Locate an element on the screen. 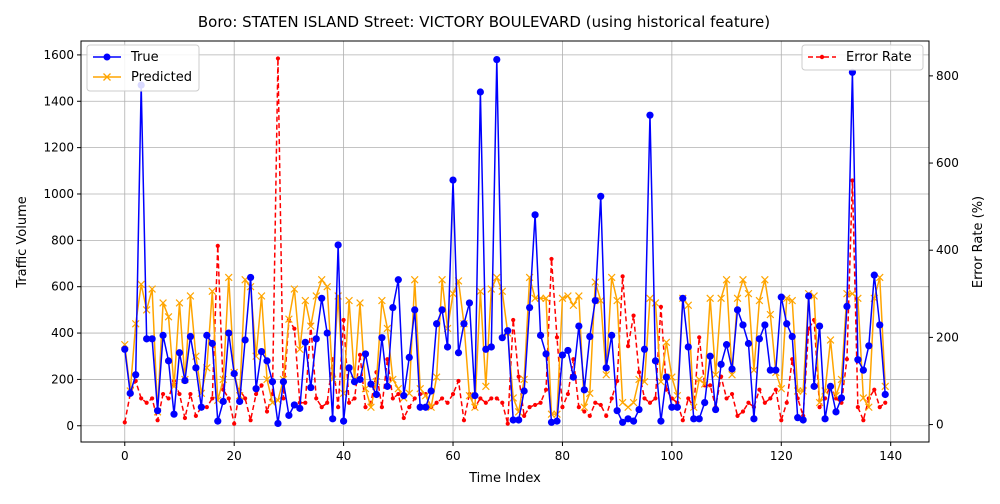  x-tick-label: 40 is located at coordinates (343, 456).